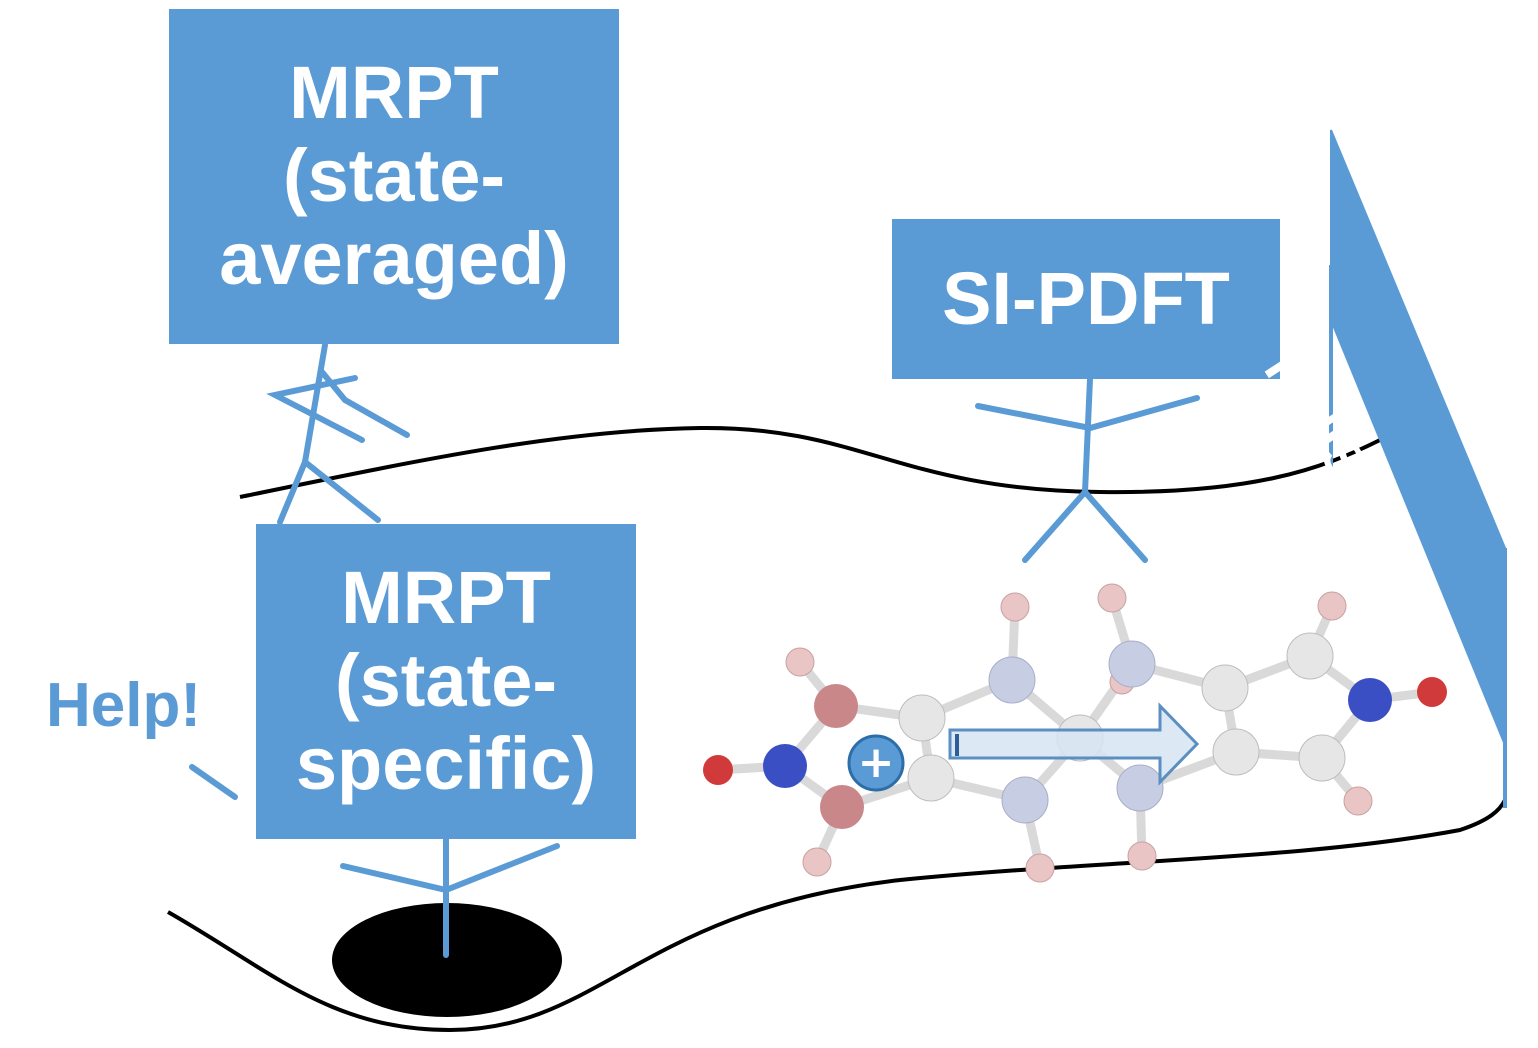 The height and width of the screenshot is (1048, 1538). I want to click on help-label: Help!, so click(123, 705).